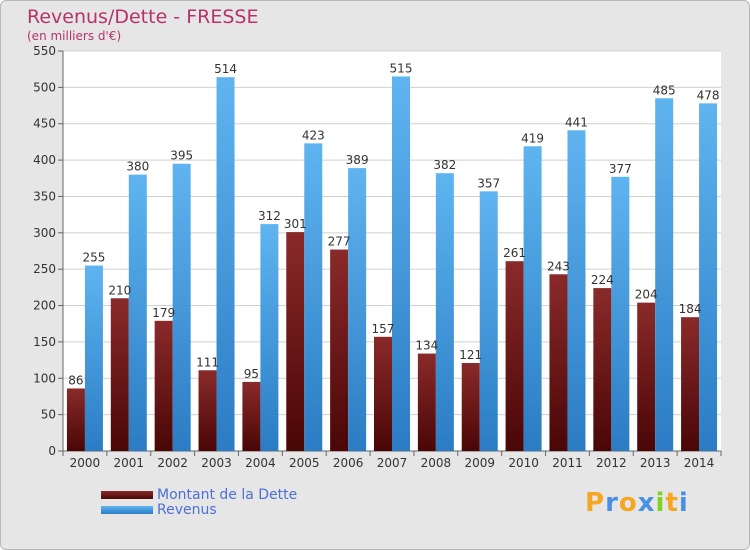 The image size is (750, 550). Describe the element at coordinates (646, 295) in the screenshot. I see `data-label-debt: 204` at that location.